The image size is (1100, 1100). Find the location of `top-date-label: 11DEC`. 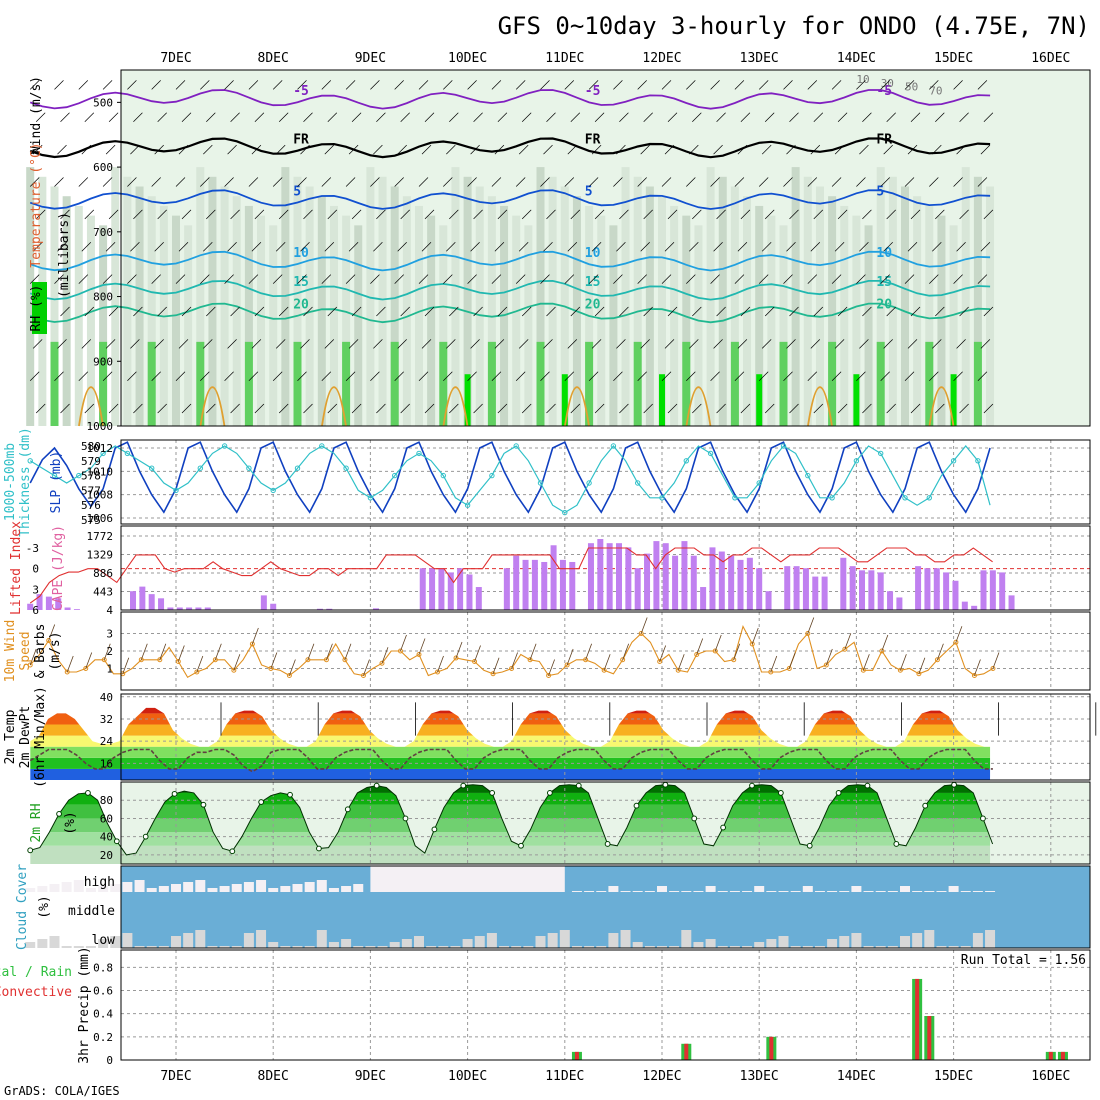

top-date-label: 11DEC is located at coordinates (564, 58).